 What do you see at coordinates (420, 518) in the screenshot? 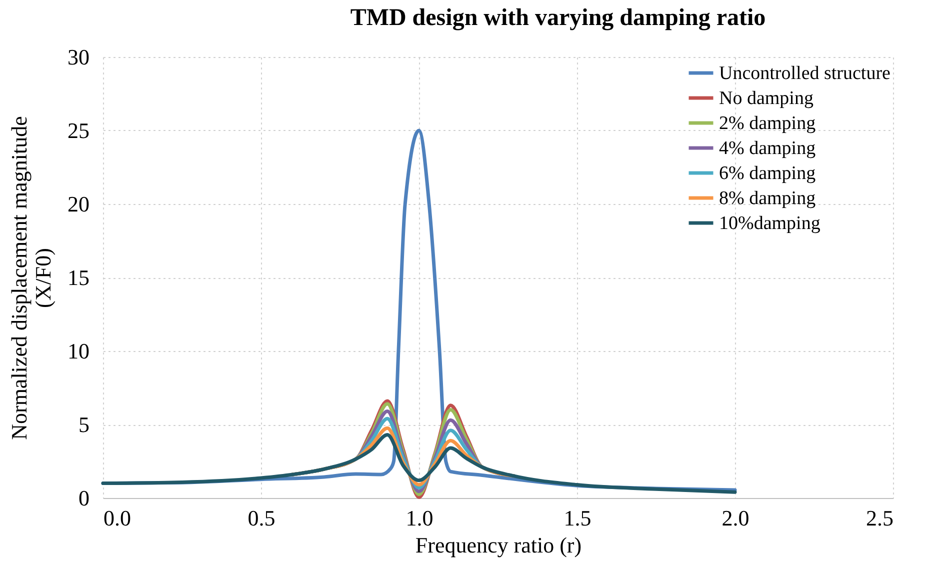
I see `x-tick-label: 1.0` at bounding box center [420, 518].